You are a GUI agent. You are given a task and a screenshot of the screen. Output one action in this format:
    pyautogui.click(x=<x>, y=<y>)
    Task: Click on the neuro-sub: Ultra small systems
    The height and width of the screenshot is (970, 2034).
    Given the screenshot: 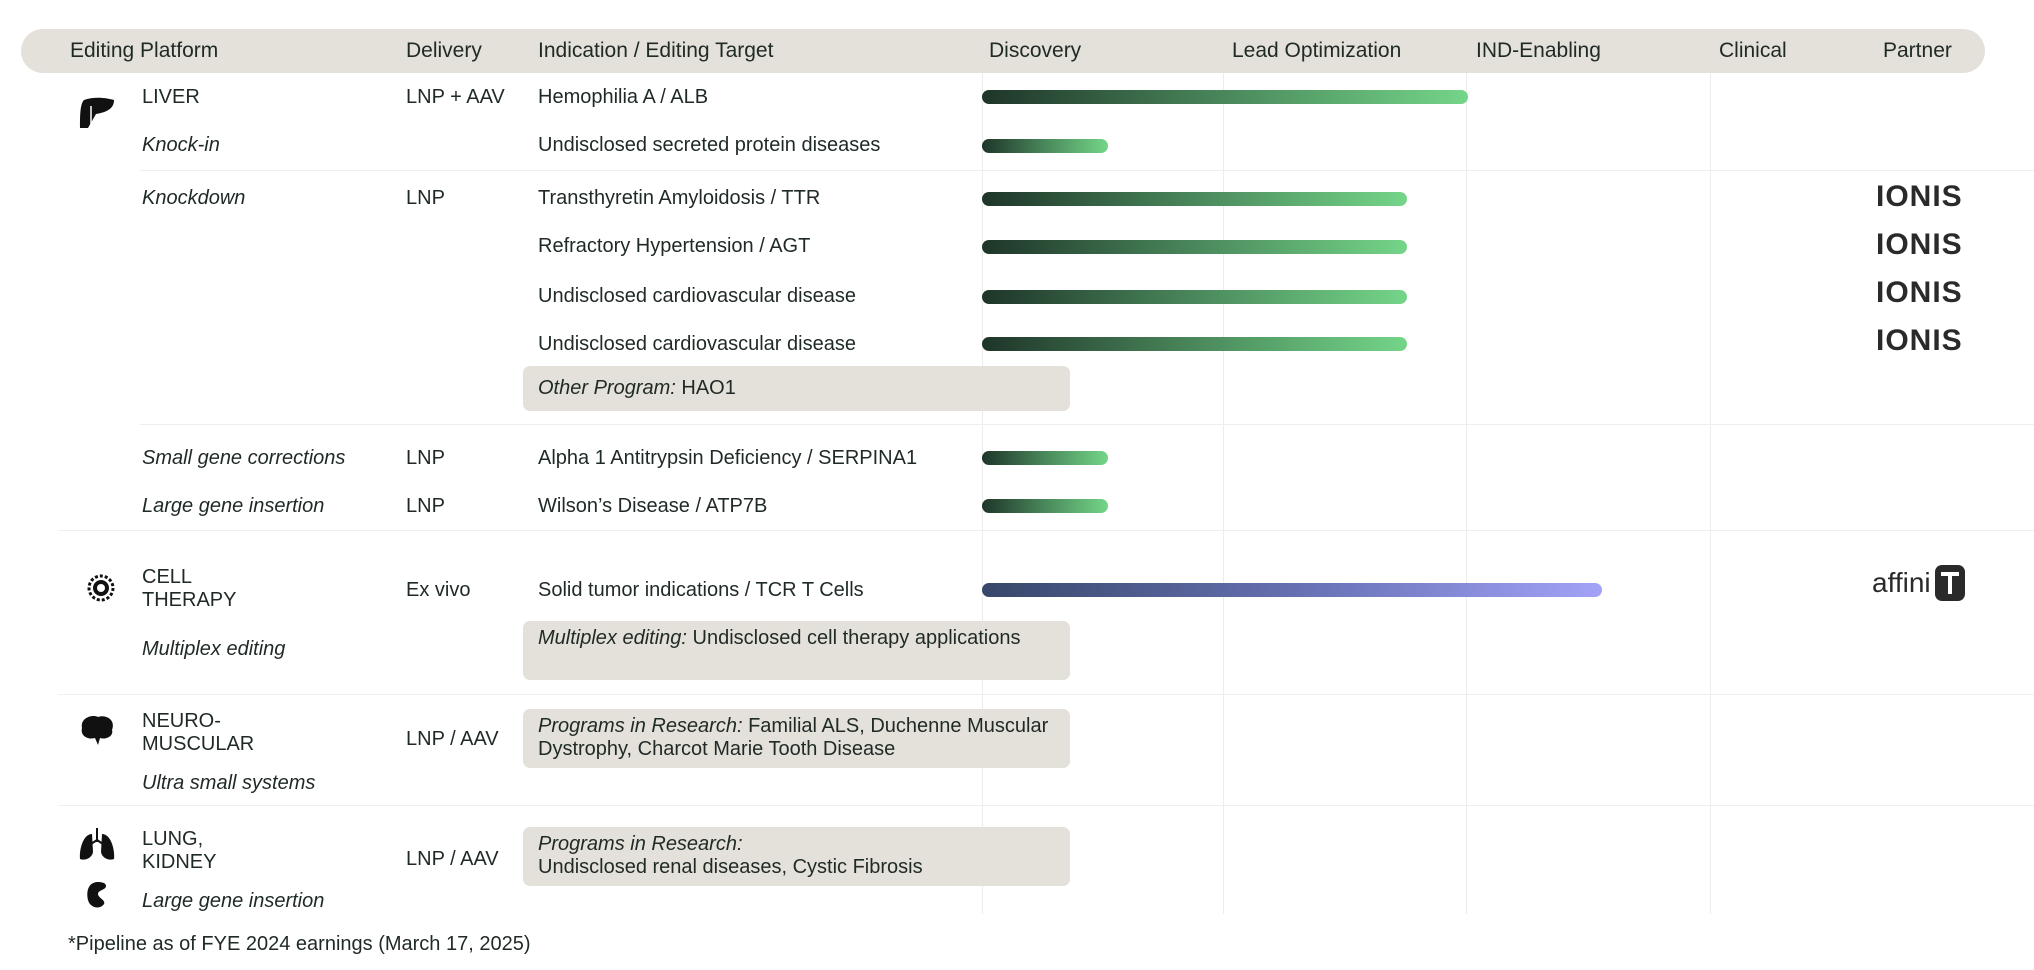 What is the action you would take?
    pyautogui.click(x=229, y=783)
    